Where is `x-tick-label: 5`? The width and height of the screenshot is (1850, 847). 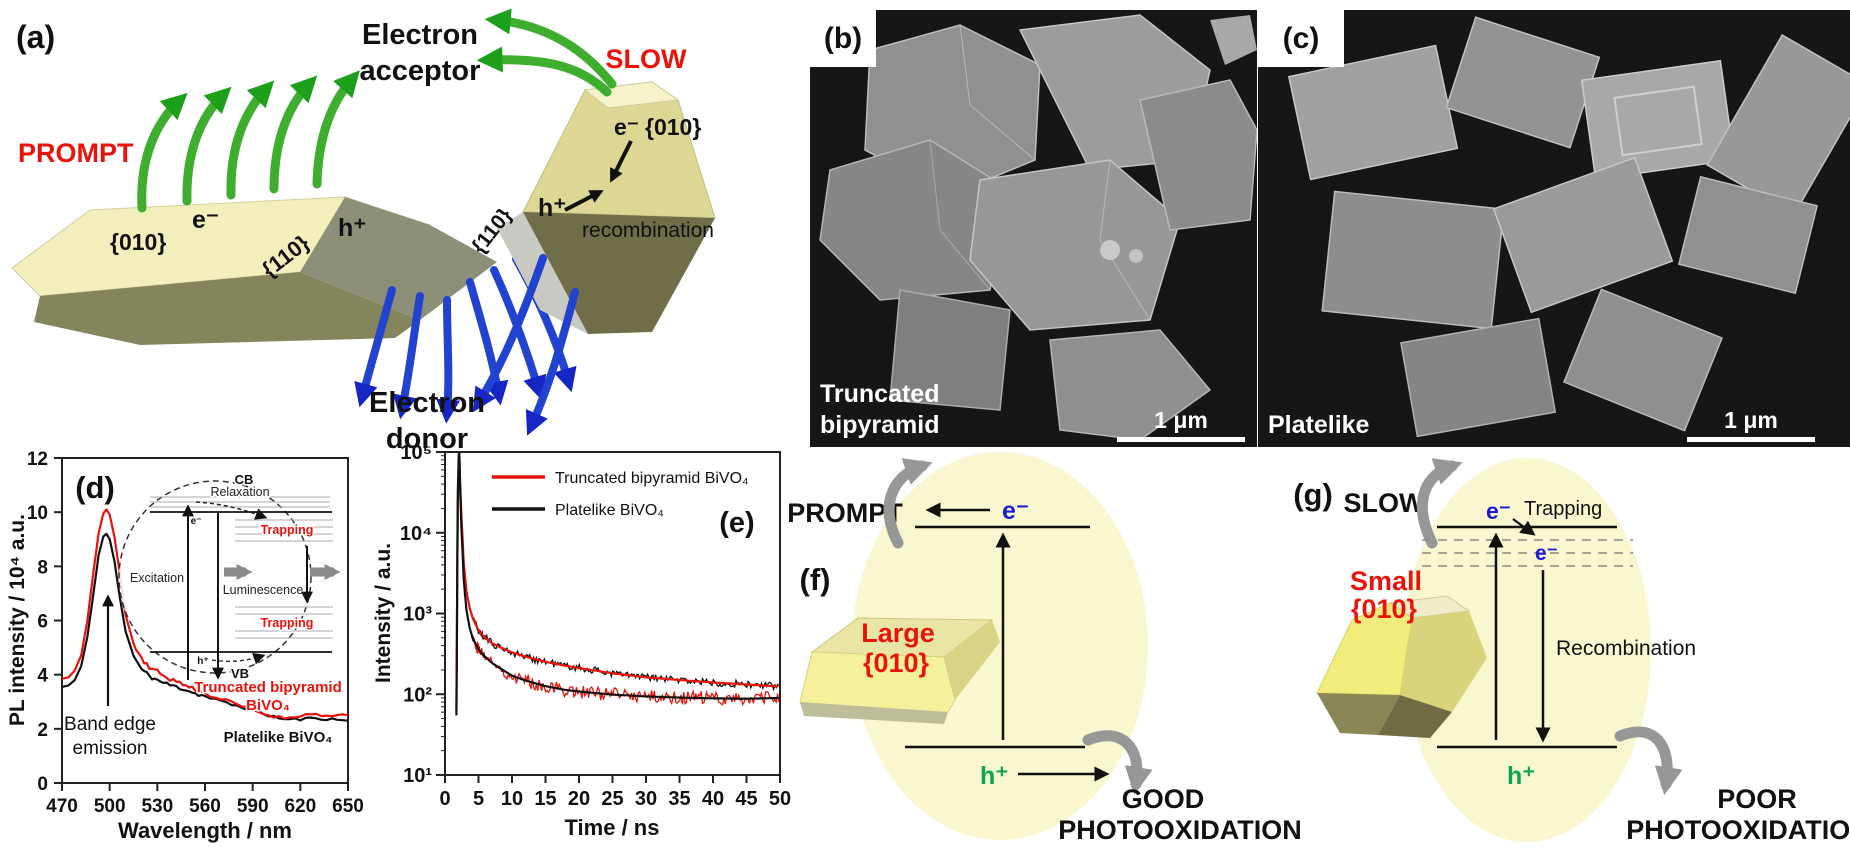 x-tick-label: 5 is located at coordinates (478, 799).